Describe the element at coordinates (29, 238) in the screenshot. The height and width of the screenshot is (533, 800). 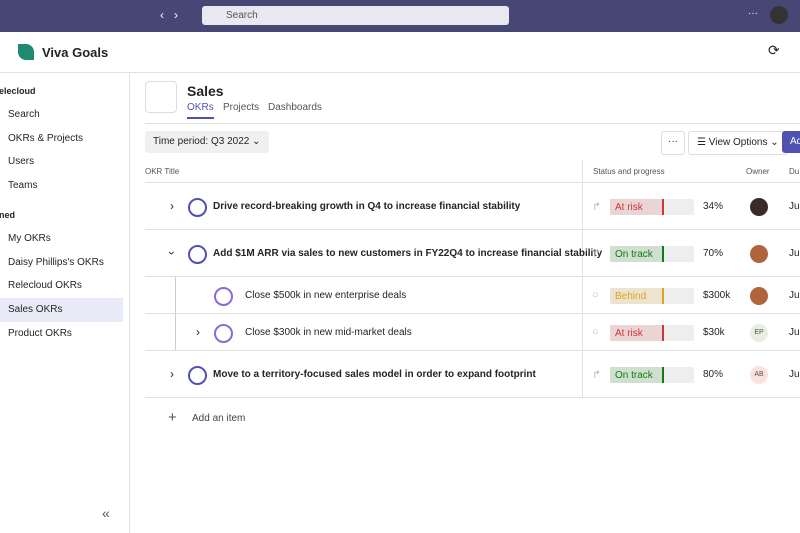
I see `nav-label: My OKRs` at that location.